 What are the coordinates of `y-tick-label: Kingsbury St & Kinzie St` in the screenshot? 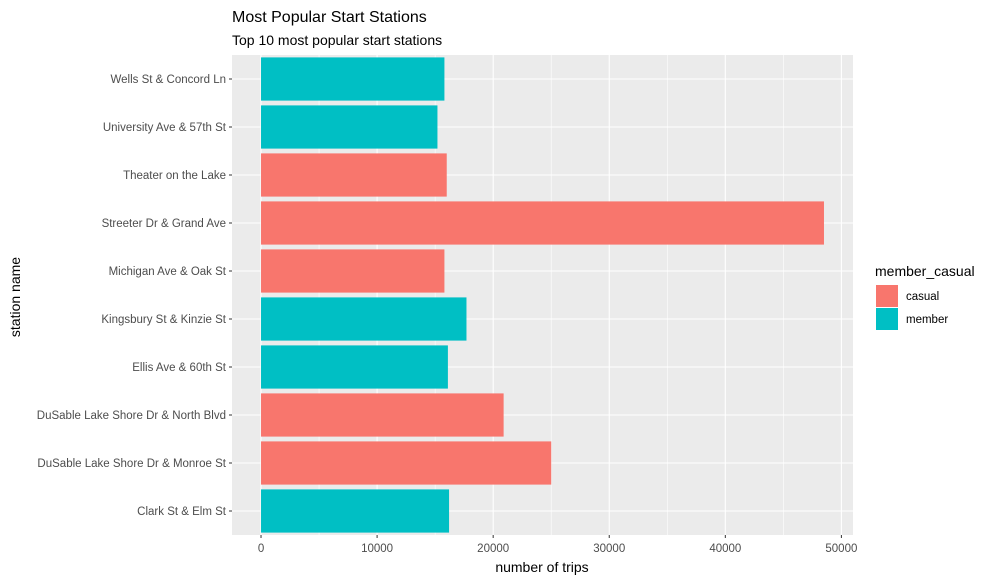 It's located at (163, 320).